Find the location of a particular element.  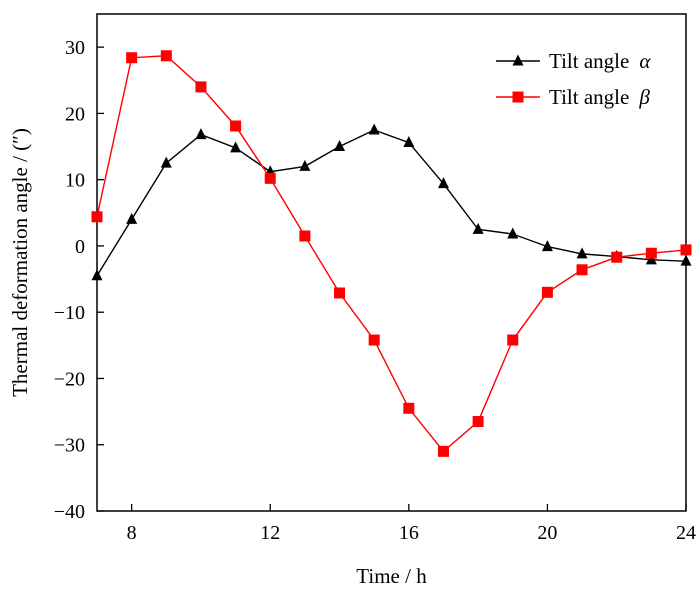

legend: Tilt angle α Tilt angle β is located at coordinates (573, 79).